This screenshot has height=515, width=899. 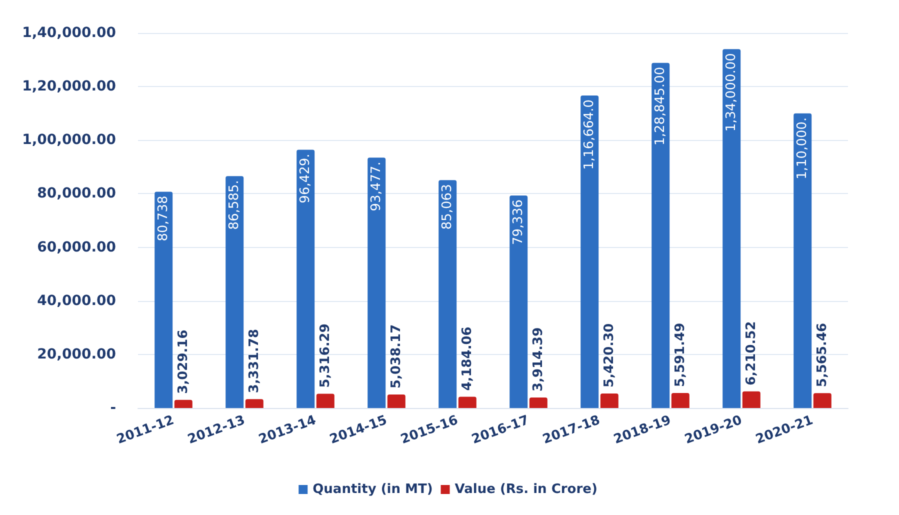 I want to click on legend-label: Value (Rs. in Crore), so click(x=526, y=489).